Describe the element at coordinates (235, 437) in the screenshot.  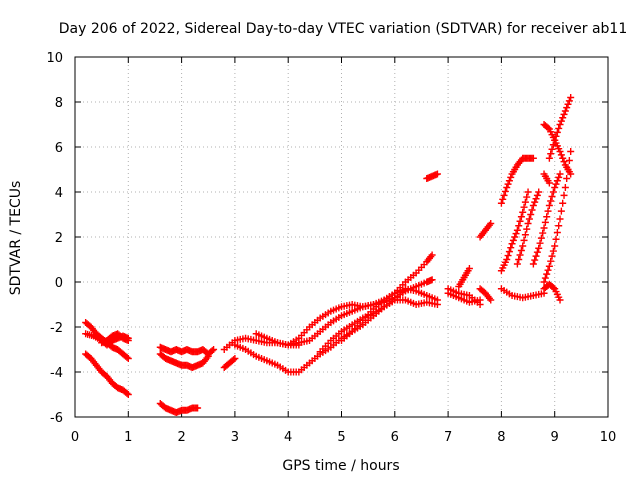
I see `x-tick-label: 3` at that location.